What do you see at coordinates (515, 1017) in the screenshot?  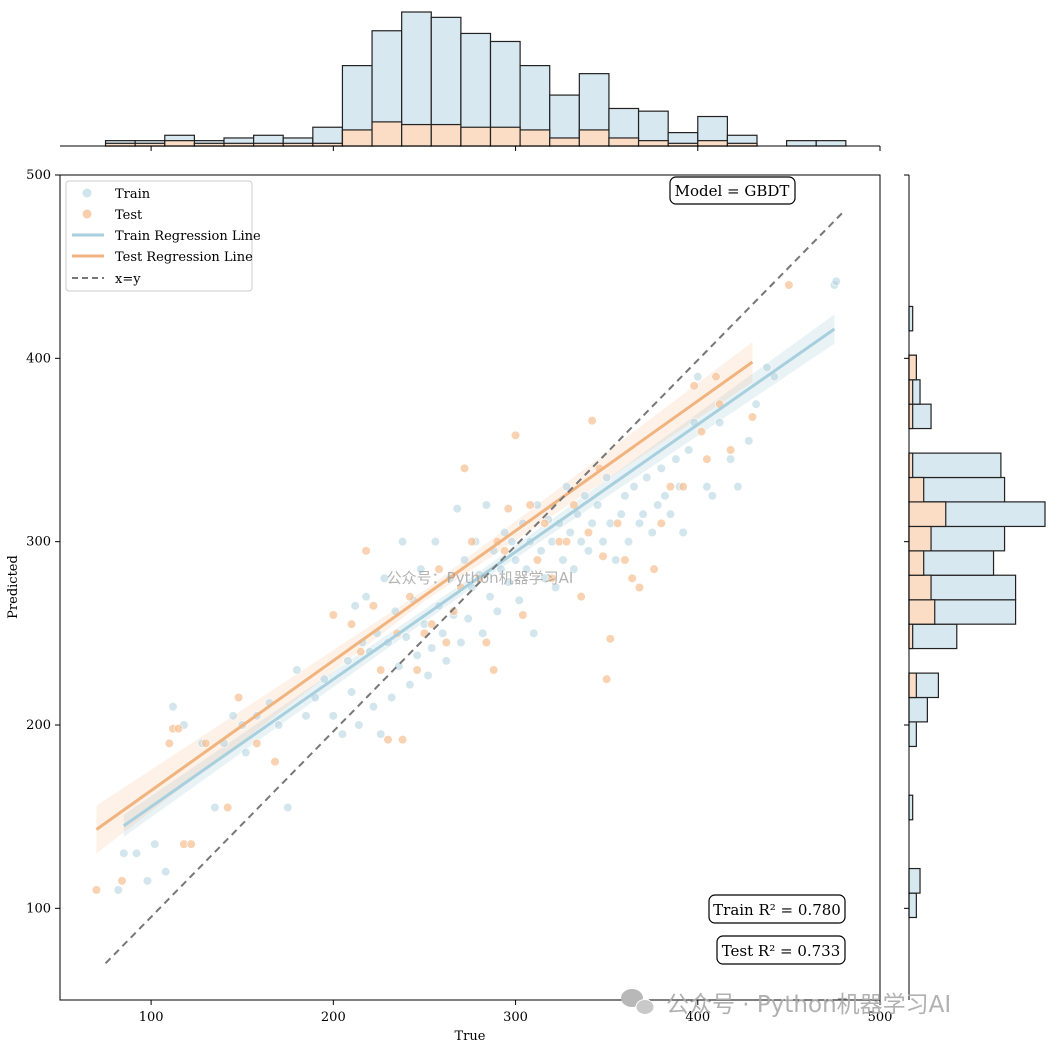 I see `x-tick-label: 300` at bounding box center [515, 1017].